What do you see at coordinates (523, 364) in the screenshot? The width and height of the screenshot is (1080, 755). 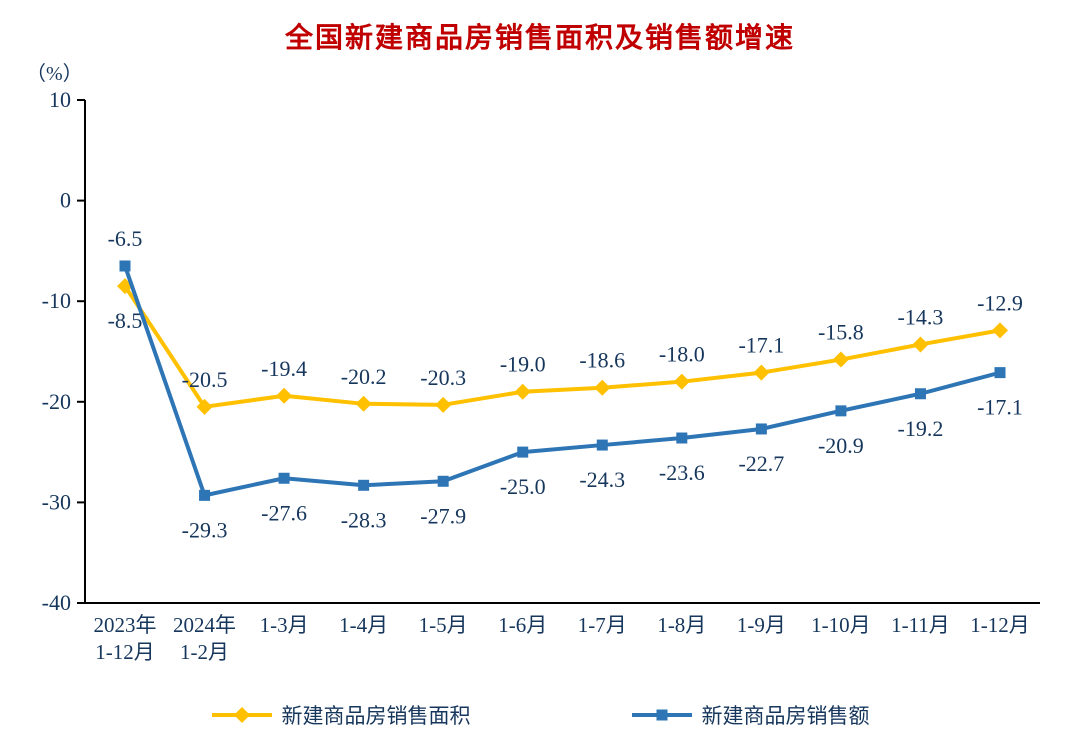 I see `data-label: -19.0` at bounding box center [523, 364].